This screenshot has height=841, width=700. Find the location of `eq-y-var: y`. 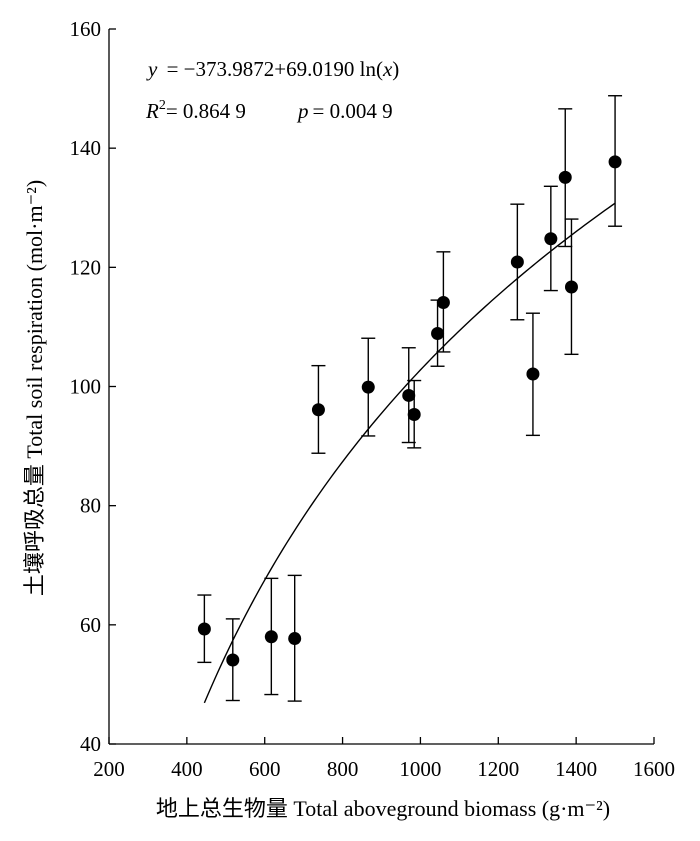

eq-y-var: y is located at coordinates (152, 69).